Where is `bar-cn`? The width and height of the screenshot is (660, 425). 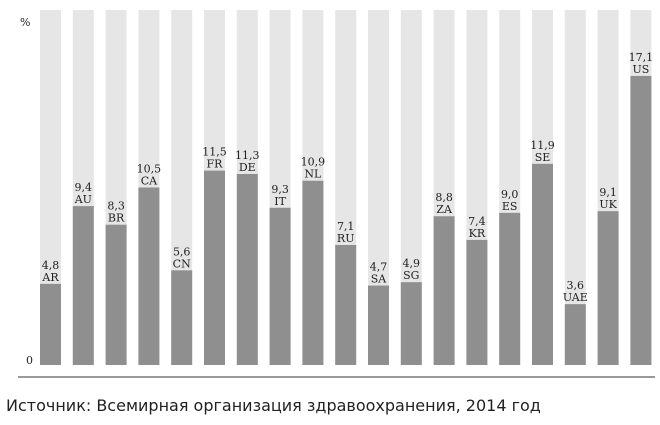 bar-cn is located at coordinates (182, 317).